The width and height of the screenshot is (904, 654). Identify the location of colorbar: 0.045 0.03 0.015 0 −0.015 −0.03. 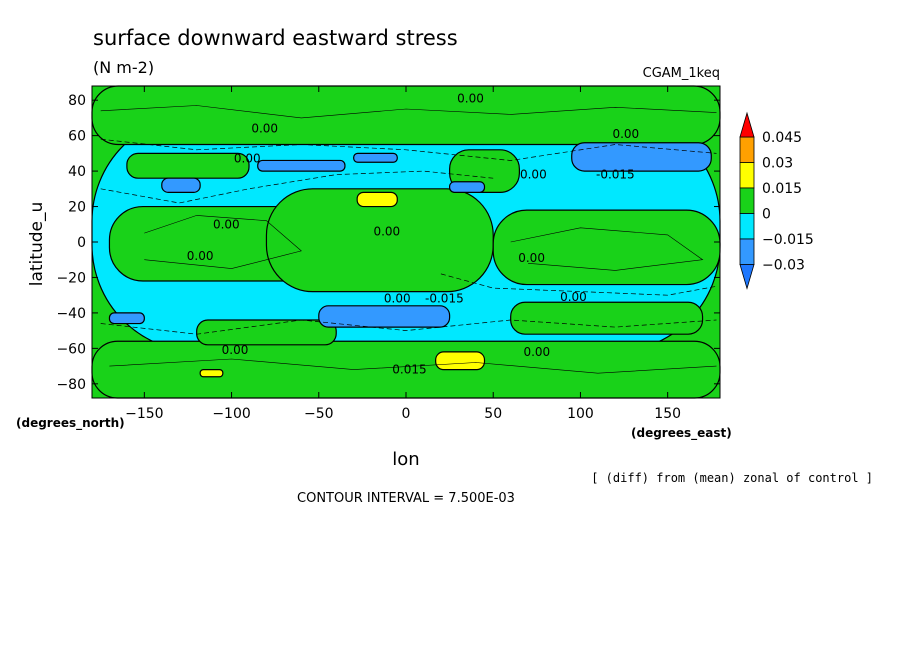
(776, 200).